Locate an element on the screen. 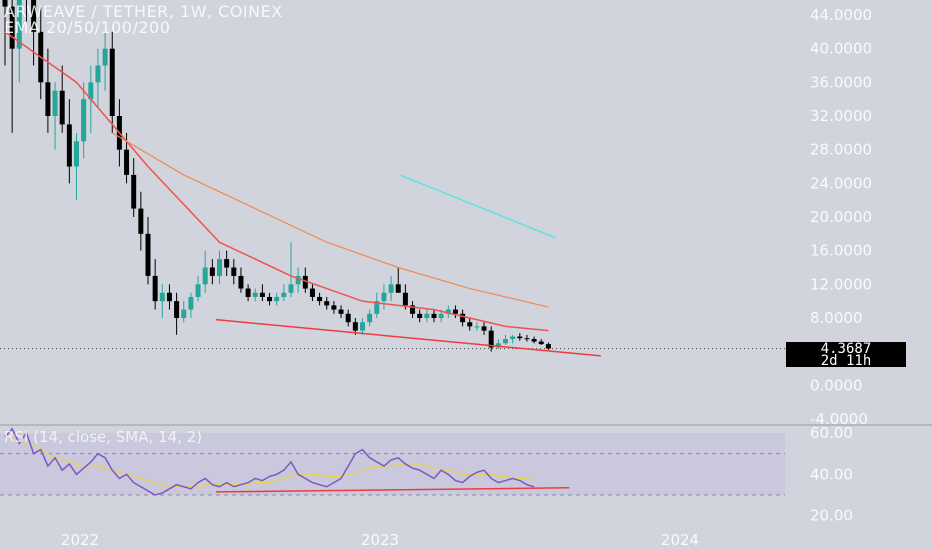  last-price-value: 4.3687 is located at coordinates (846, 349).